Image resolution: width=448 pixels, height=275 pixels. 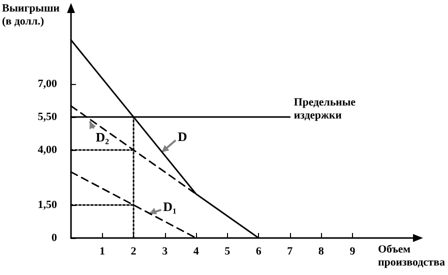 What do you see at coordinates (165, 252) in the screenshot?
I see `x-tick-label: 3` at bounding box center [165, 252].